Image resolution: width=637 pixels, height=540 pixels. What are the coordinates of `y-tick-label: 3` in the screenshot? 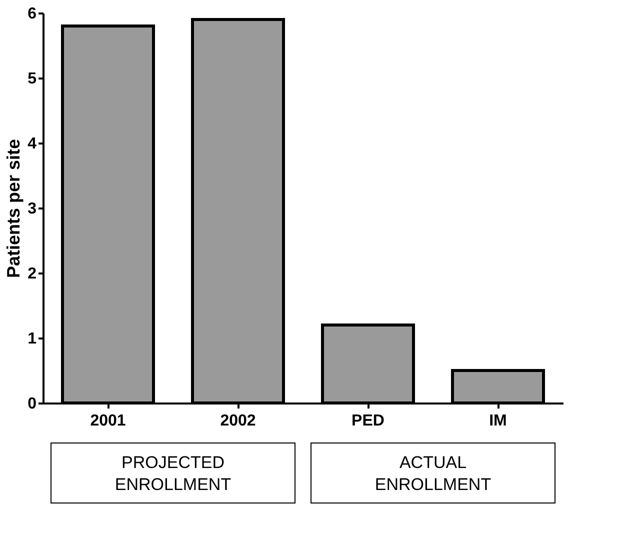 It's located at (32, 209).